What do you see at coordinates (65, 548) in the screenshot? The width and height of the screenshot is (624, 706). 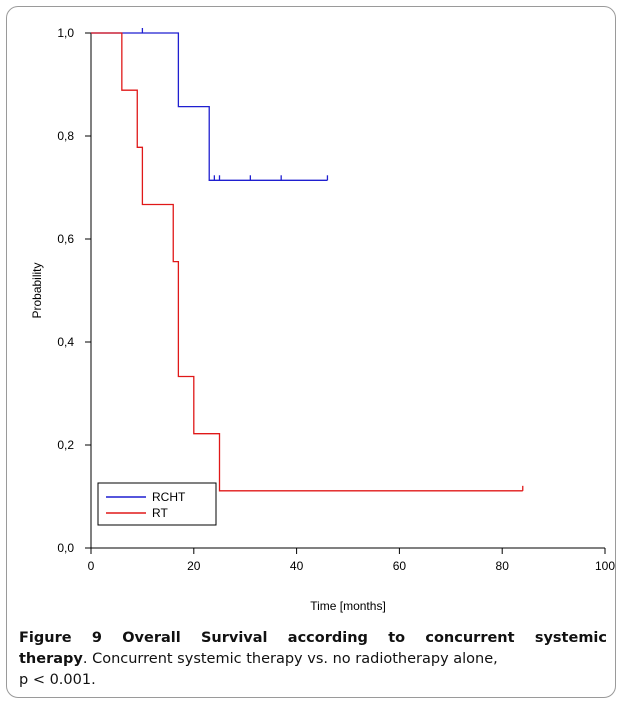 I see `y-tick-label: 0,0` at bounding box center [65, 548].